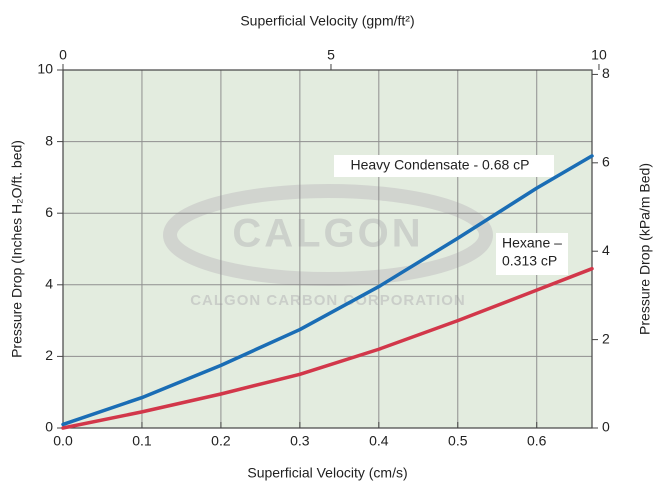  I want to click on y2-tick-label: 8, so click(606, 73).